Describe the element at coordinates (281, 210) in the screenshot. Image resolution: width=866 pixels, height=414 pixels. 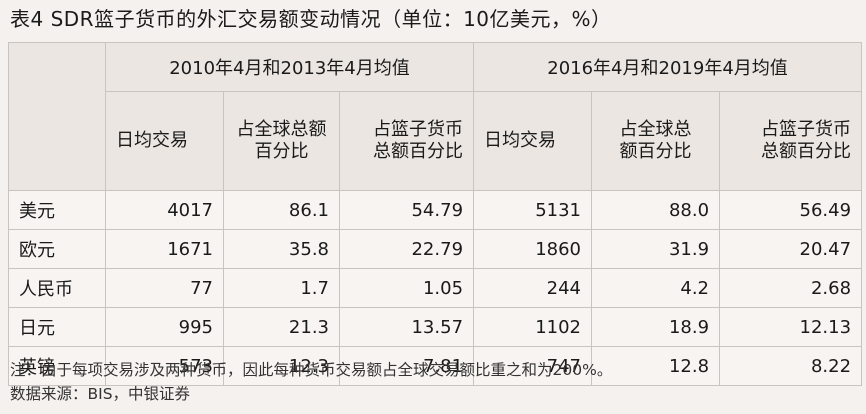
I see `value-cell: 86.1` at that location.